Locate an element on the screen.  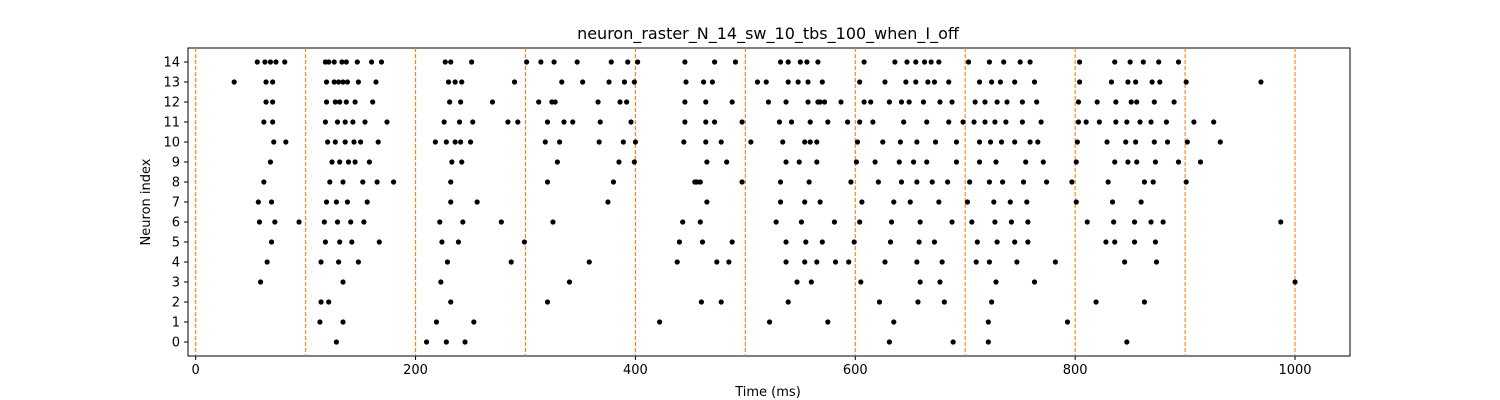
y-tick-label: 2 is located at coordinates (176, 303).